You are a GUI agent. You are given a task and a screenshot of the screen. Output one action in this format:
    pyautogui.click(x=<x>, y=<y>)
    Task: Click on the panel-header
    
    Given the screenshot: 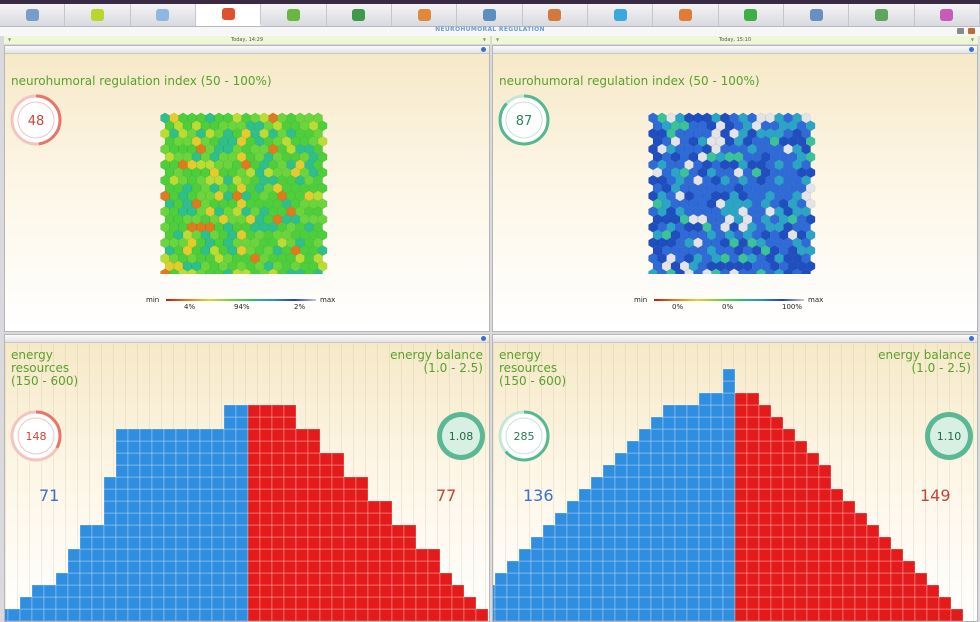 What is the action you would take?
    pyautogui.click(x=247, y=50)
    